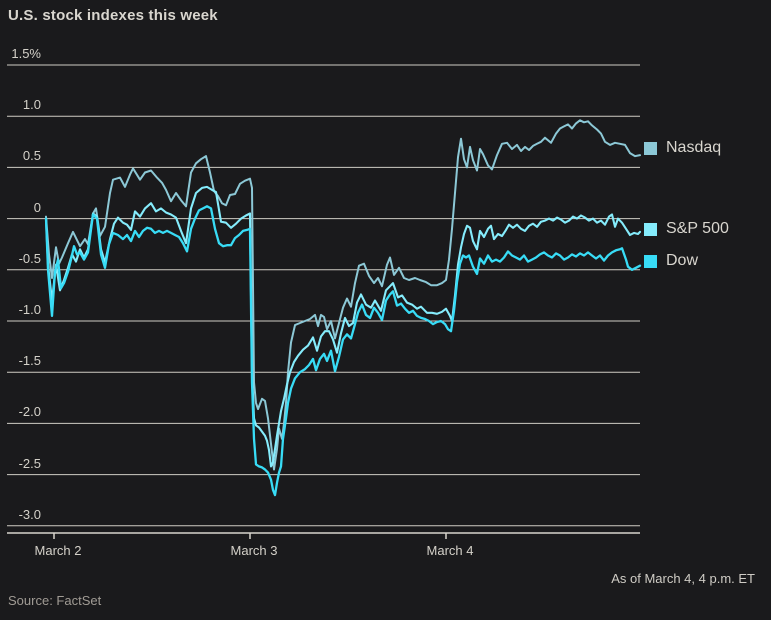 Image resolution: width=771 pixels, height=620 pixels. I want to click on legend-label-sp500: S&P 500, so click(697, 228).